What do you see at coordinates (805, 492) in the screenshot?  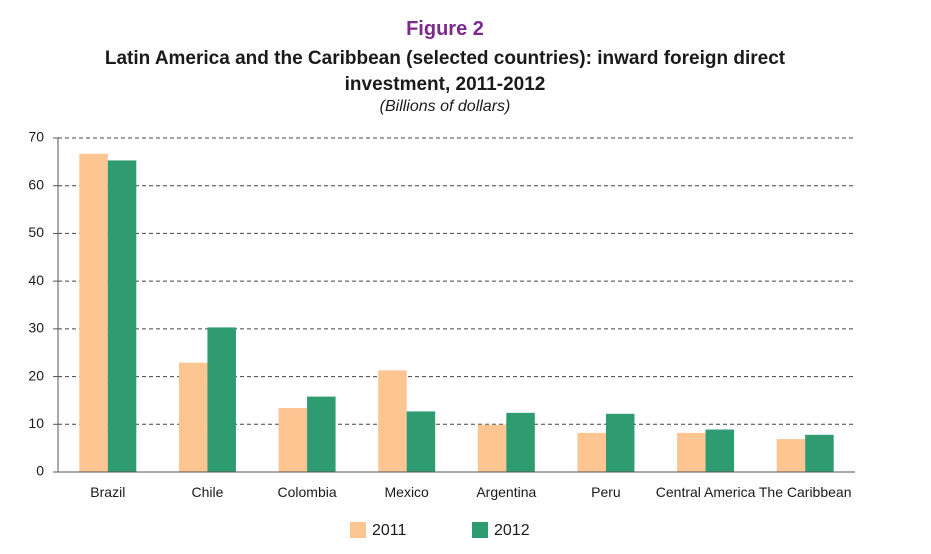 I see `x-tick-label: The Caribbean` at bounding box center [805, 492].